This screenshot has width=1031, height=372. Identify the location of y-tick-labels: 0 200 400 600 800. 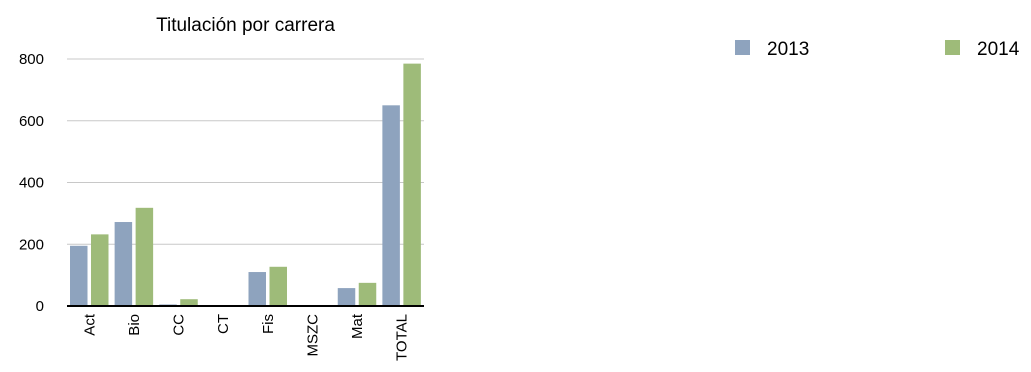
(31, 183).